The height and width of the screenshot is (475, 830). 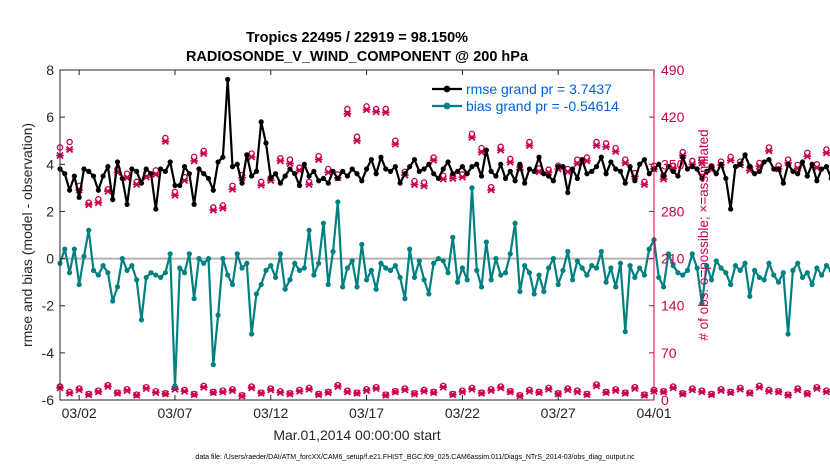 What do you see at coordinates (673, 70) in the screenshot?
I see `right-y-tick-label: 490` at bounding box center [673, 70].